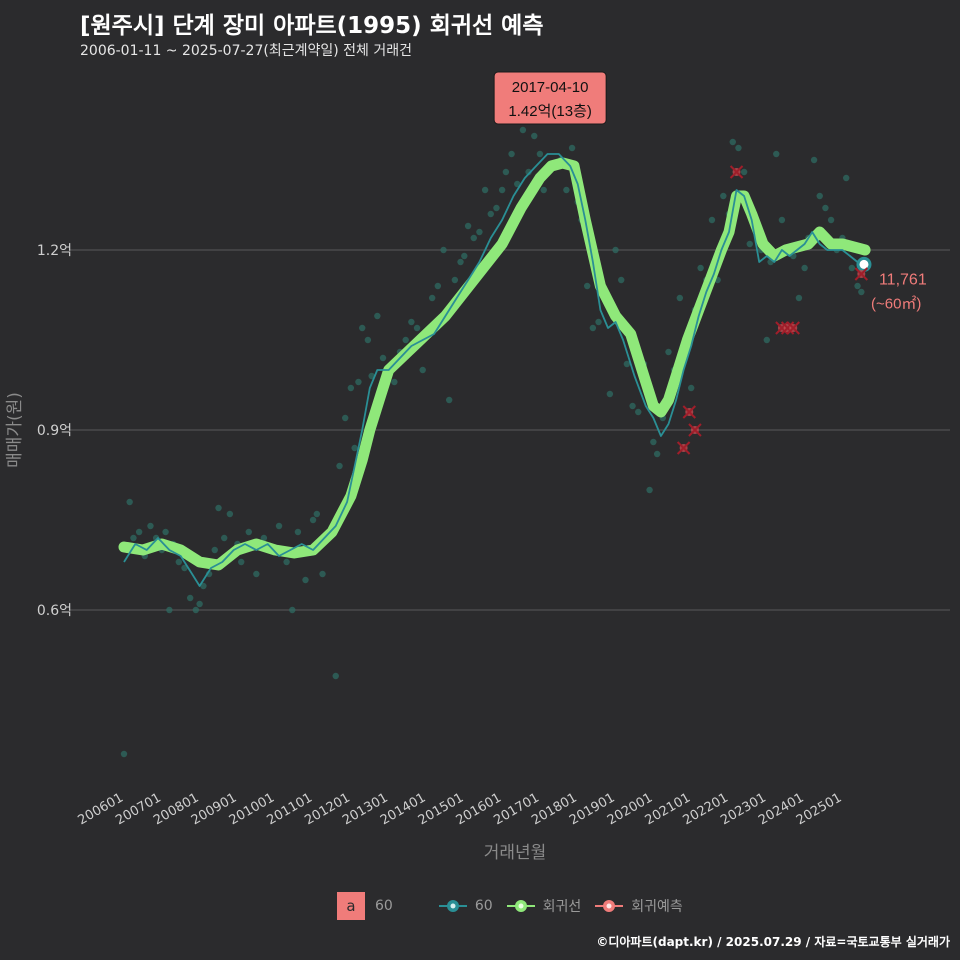 Image resolution: width=960 pixels, height=960 pixels. I want to click on end-label-value: 11,761, so click(903, 279).